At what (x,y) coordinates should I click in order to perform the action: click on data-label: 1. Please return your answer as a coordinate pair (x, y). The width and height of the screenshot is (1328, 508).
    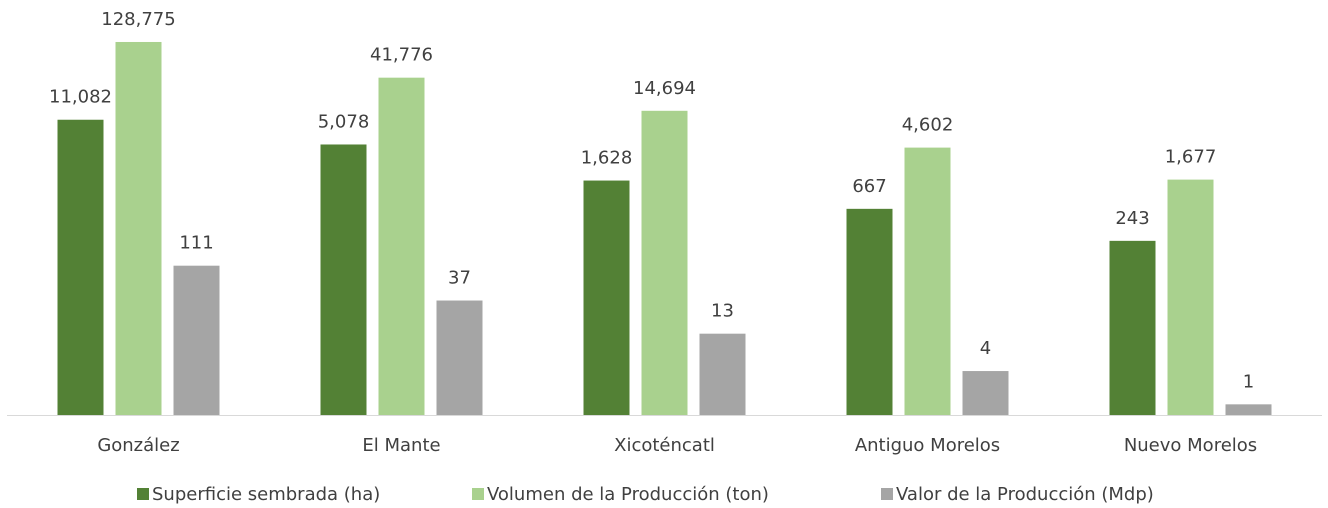
    Looking at the image, I should click on (1248, 381).